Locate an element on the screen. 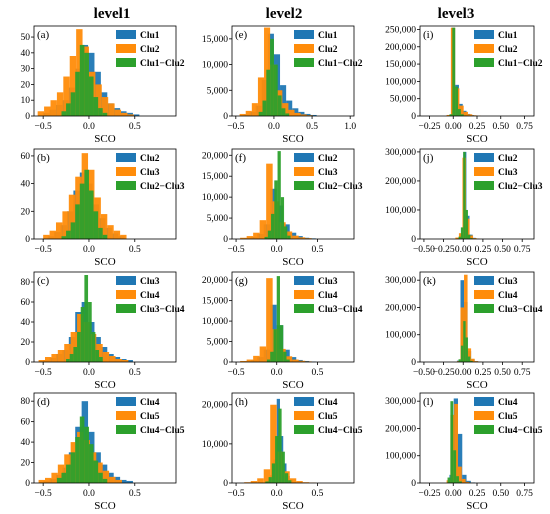 Image resolution: width=550 pixels, height=514 pixels. legend-label-h-0: Clu4 is located at coordinates (328, 403).